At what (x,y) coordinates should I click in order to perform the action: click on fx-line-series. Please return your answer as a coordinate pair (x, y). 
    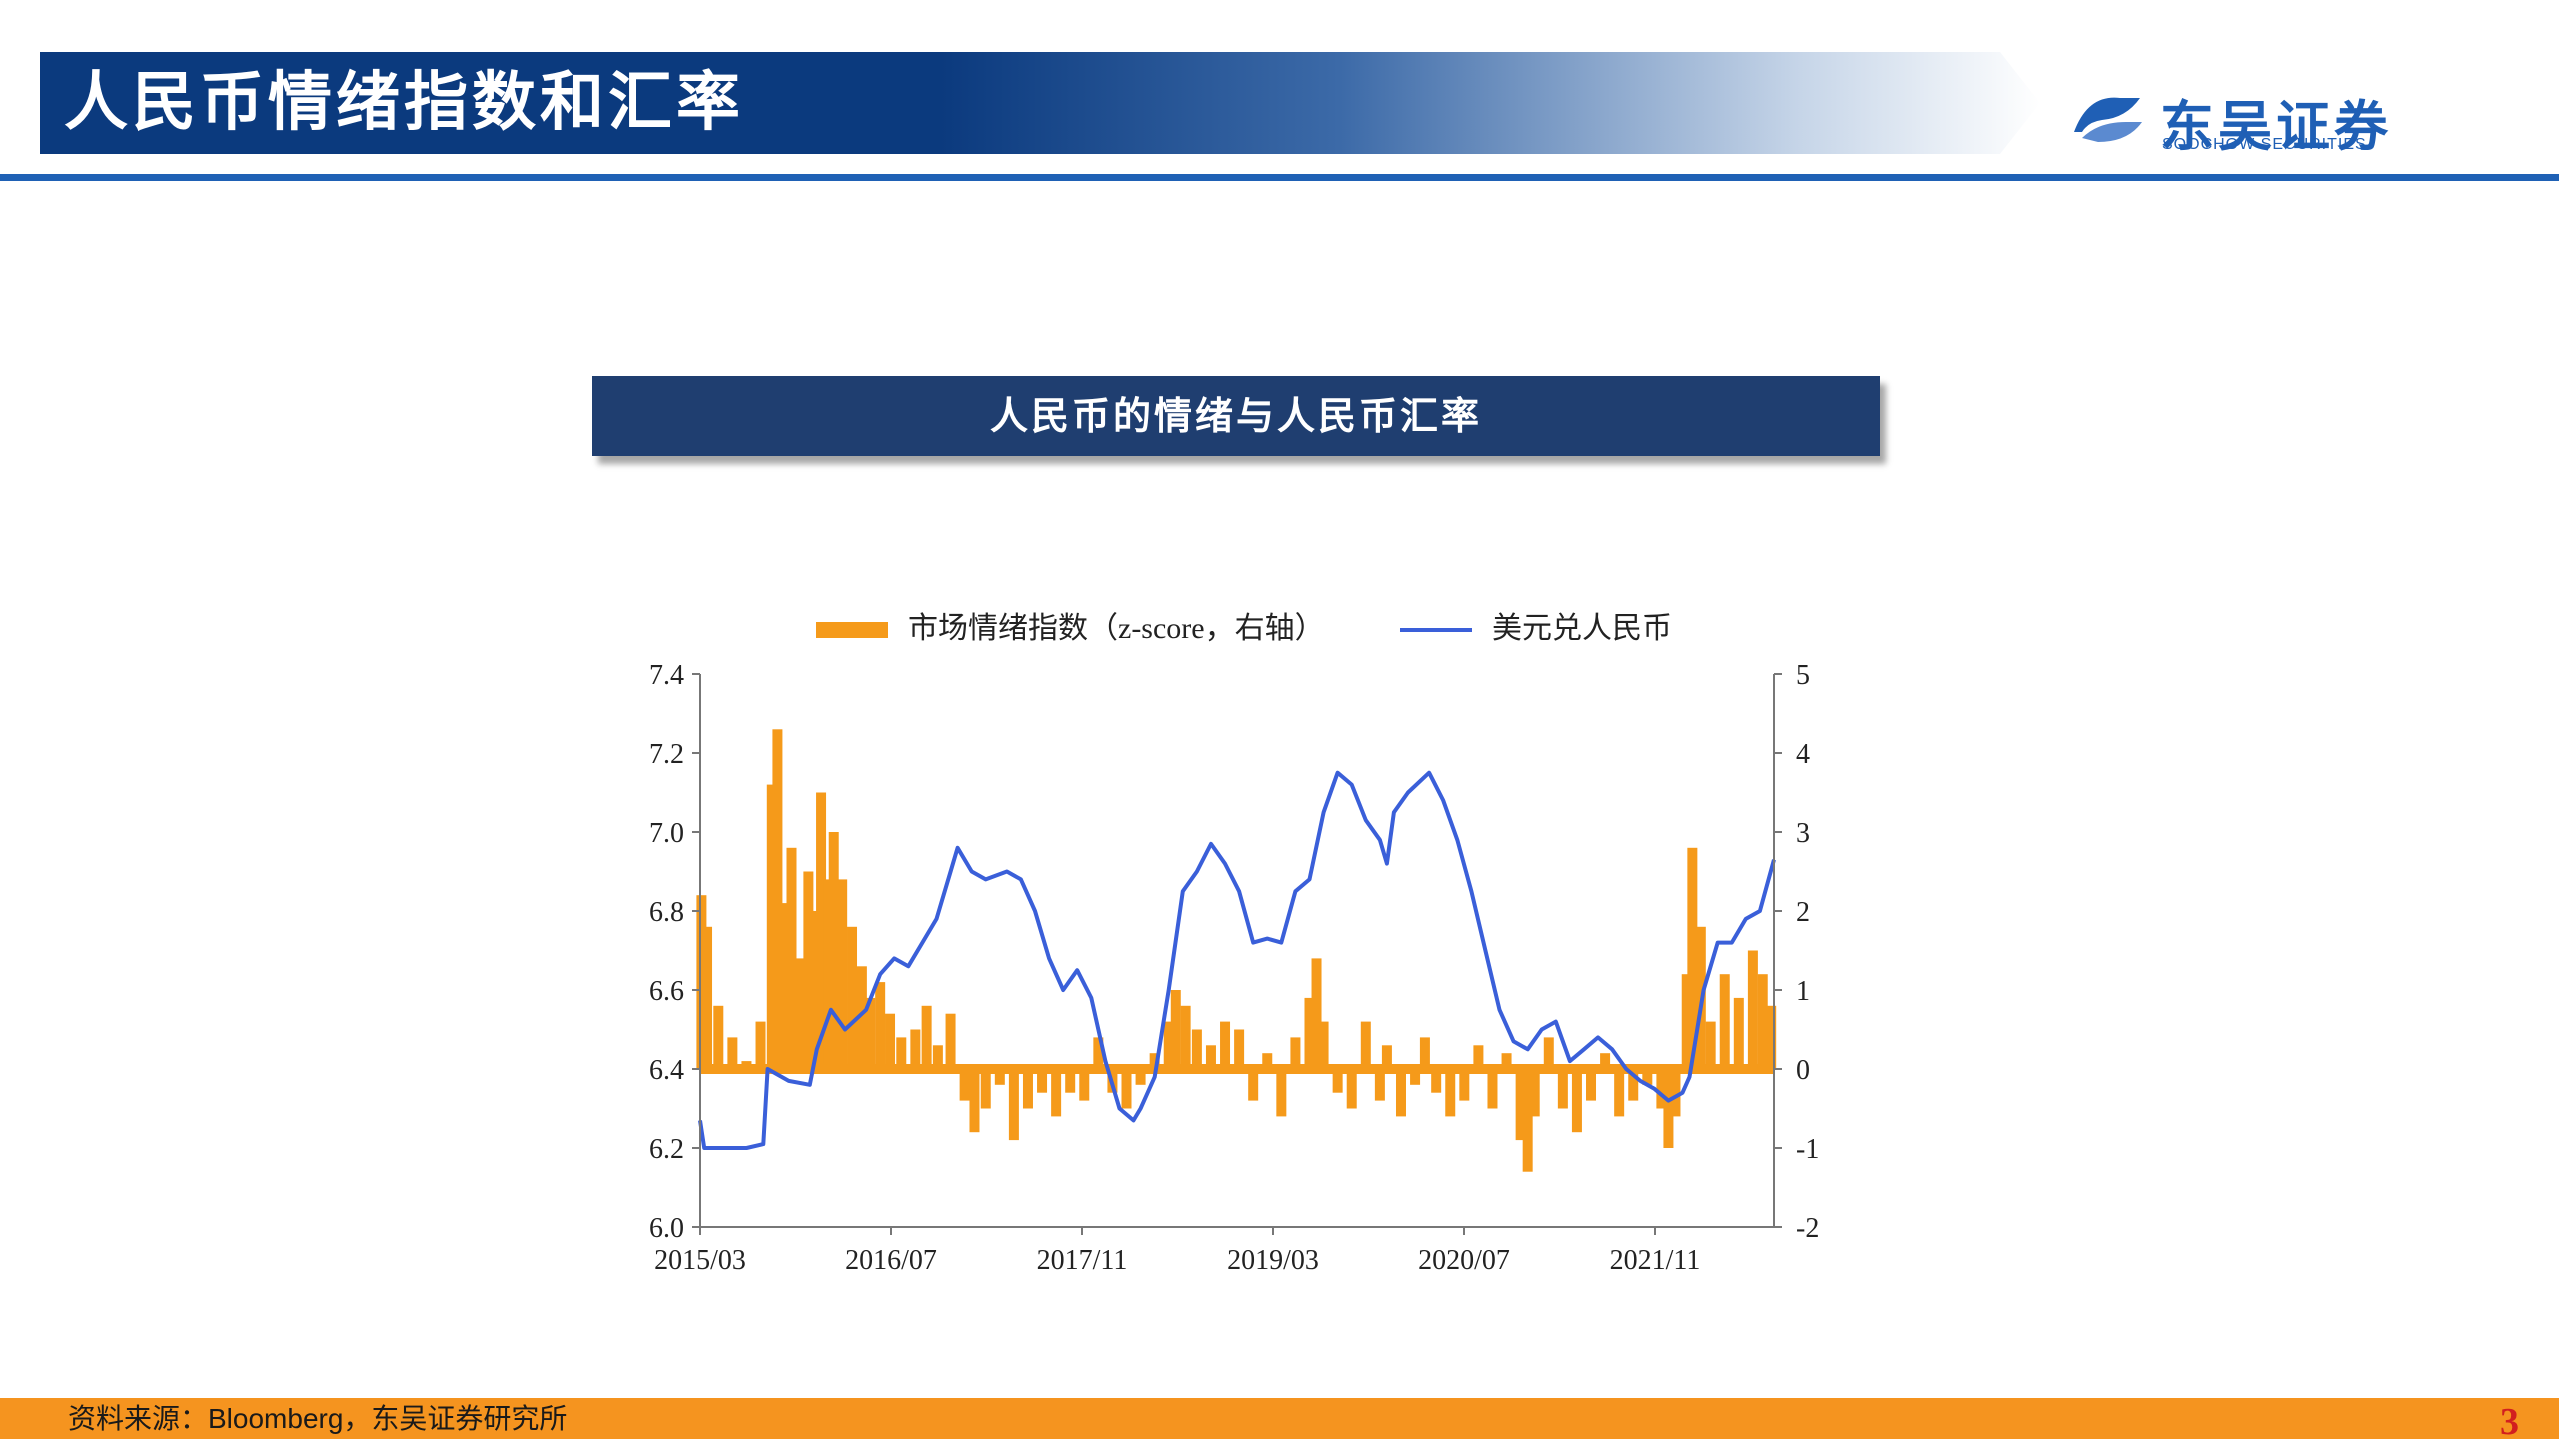
    Looking at the image, I should click on (1237, 960).